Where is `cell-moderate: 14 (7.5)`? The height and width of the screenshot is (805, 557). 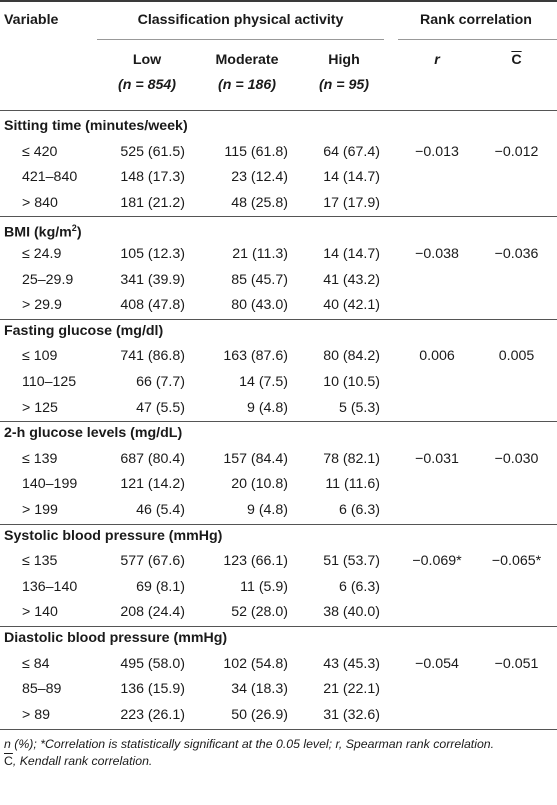
cell-moderate: 14 (7.5) is located at coordinates (263, 382).